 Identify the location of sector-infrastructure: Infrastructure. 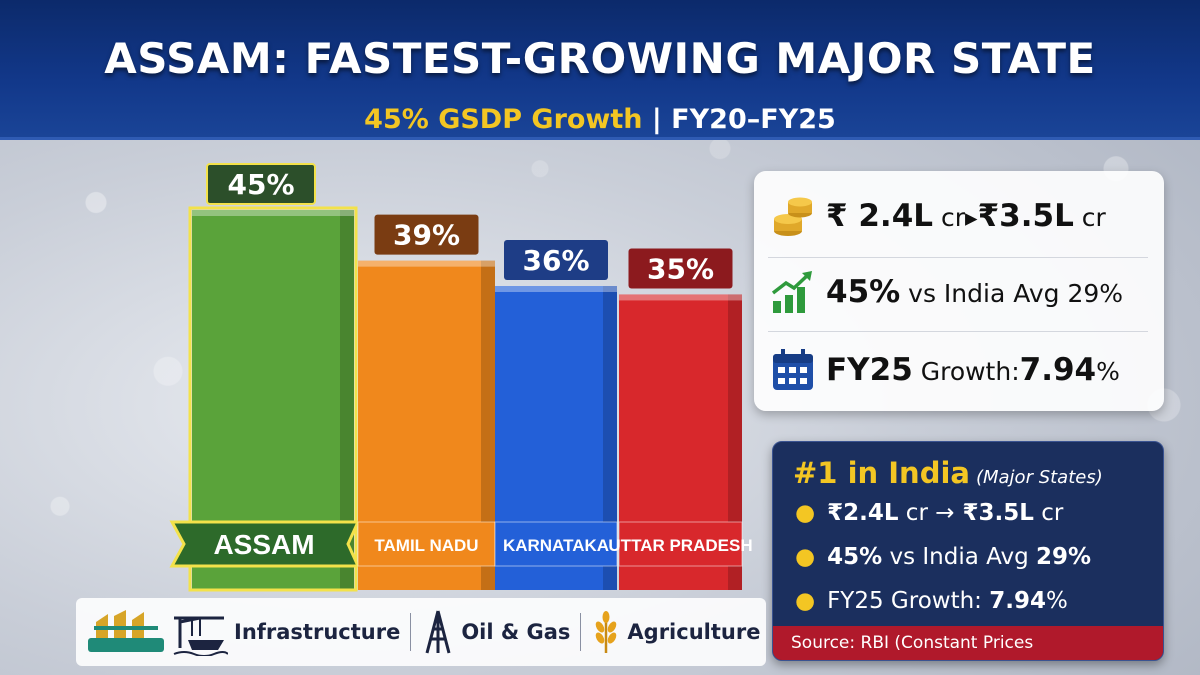
(285, 632).